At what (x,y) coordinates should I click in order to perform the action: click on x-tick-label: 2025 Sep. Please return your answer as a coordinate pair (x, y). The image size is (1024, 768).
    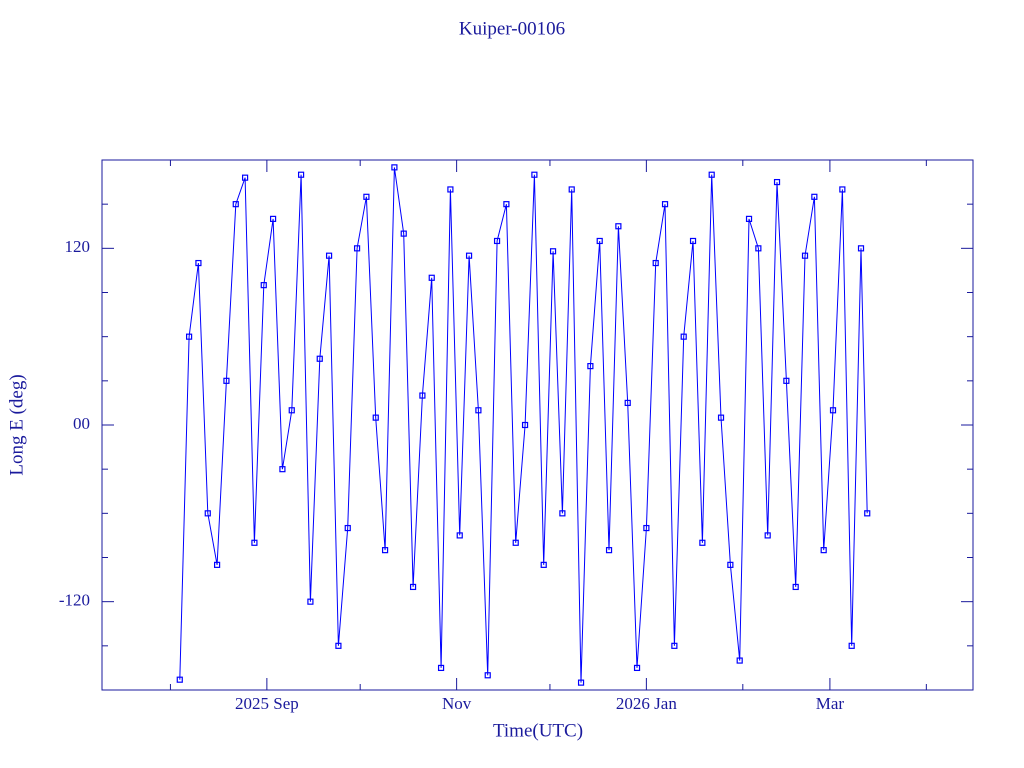
    Looking at the image, I should click on (267, 703).